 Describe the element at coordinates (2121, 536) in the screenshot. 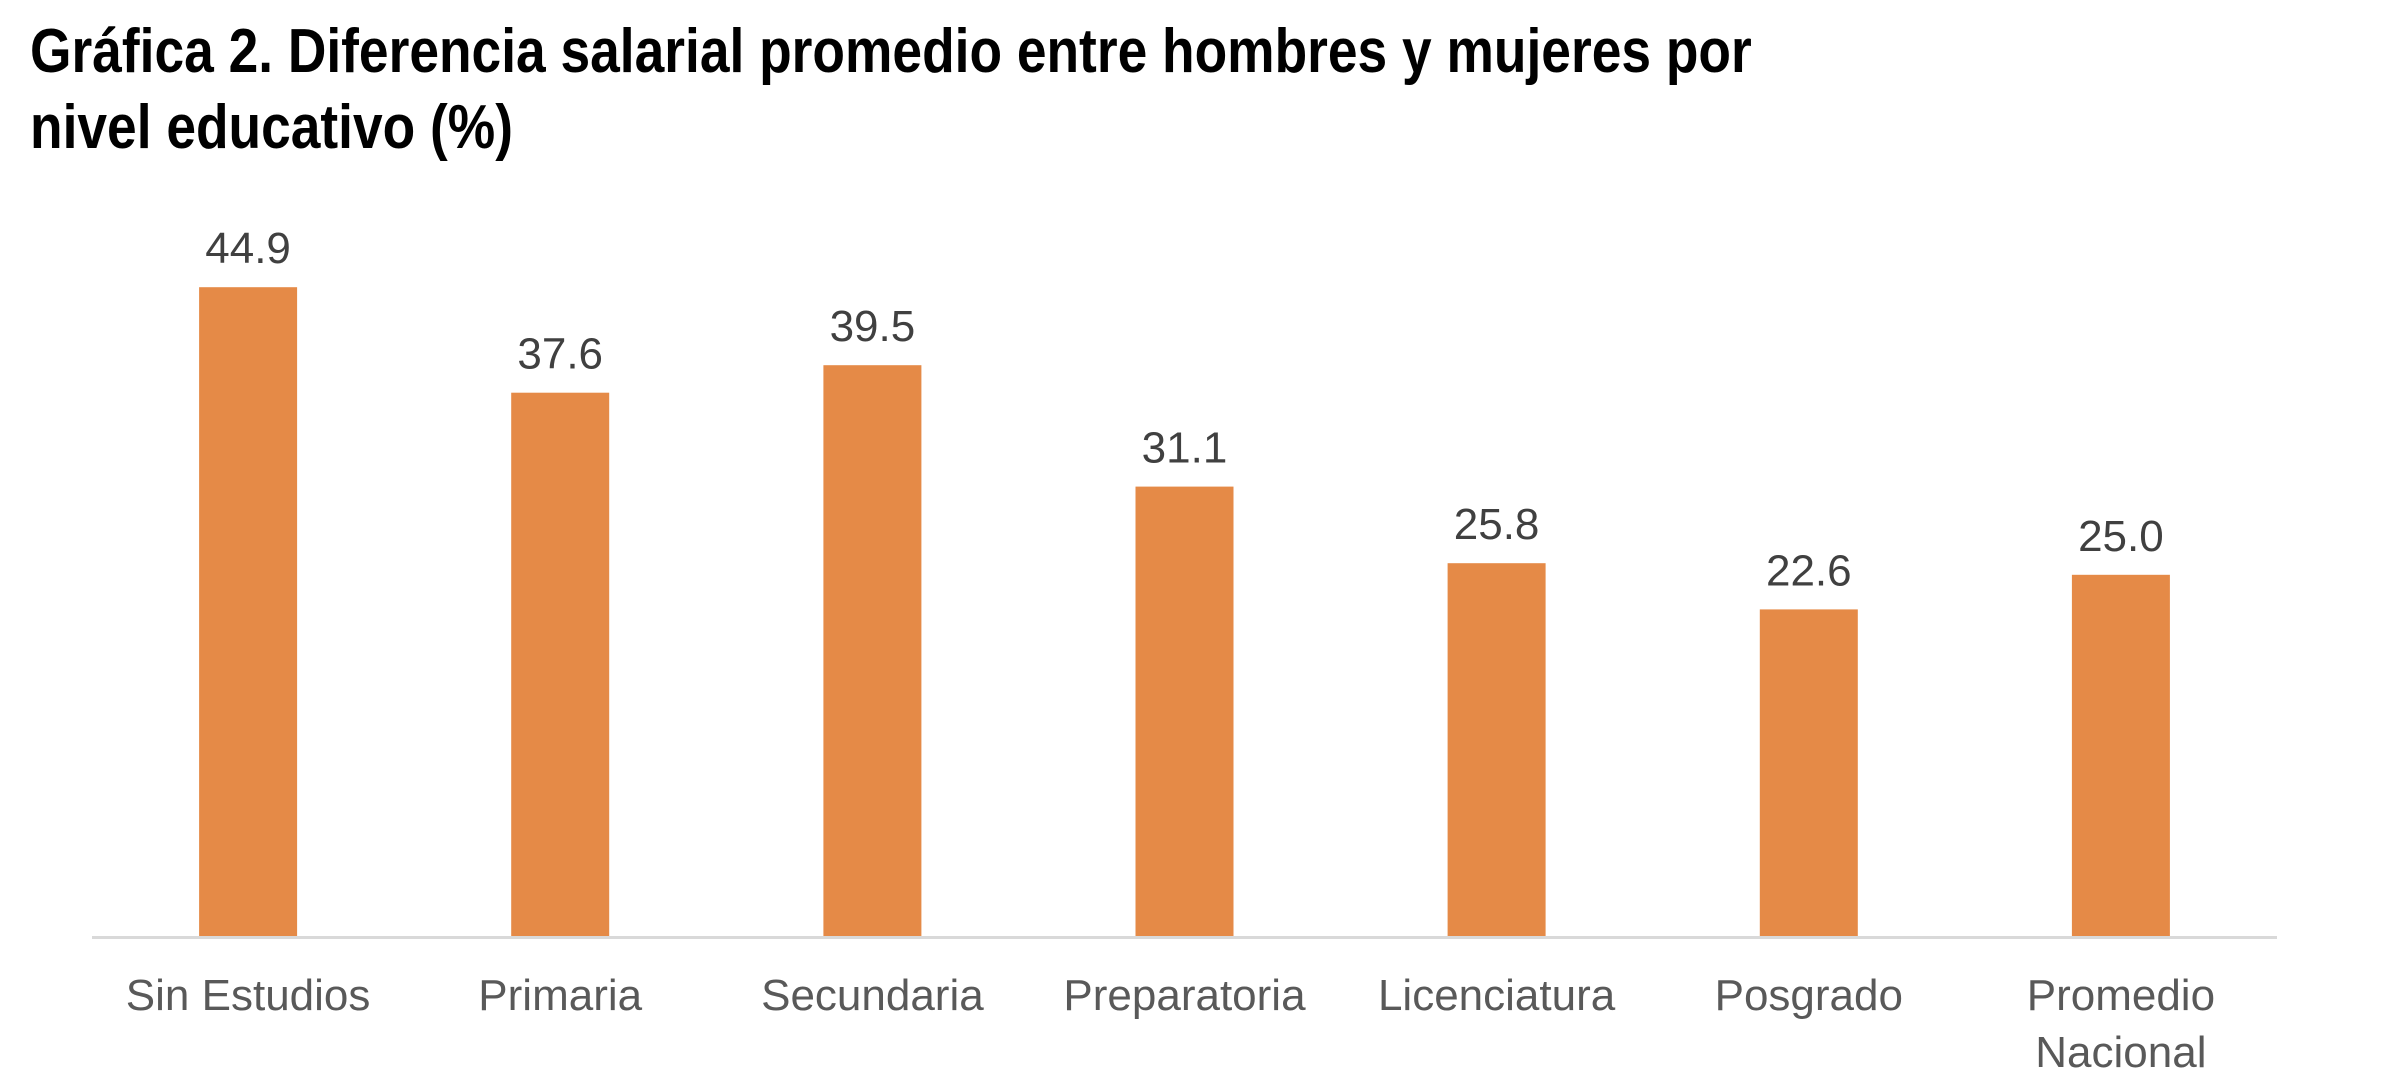

I see `data-label: 25.0` at that location.